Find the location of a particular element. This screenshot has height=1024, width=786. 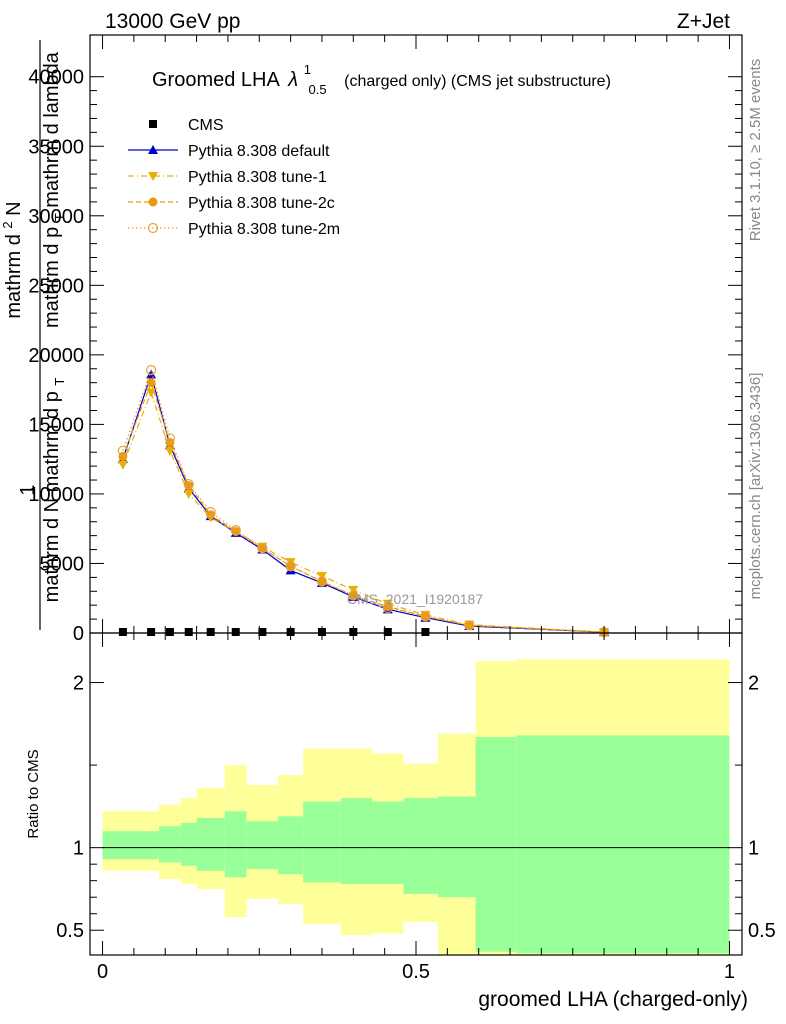

mcplots-label: mcplots.cern.ch [arXiv:1306.3436] is located at coordinates (755, 486).